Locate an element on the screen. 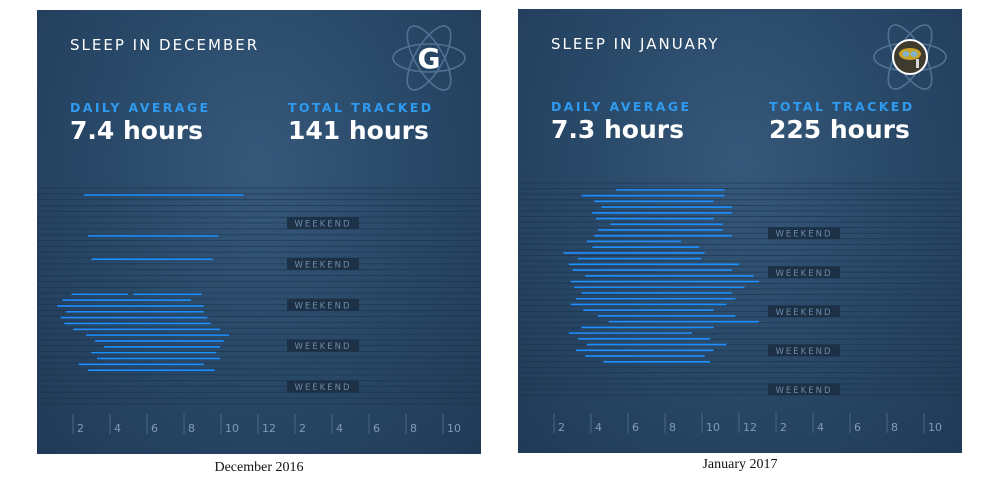 The height and width of the screenshot is (488, 1000). caption-december: December 2016 is located at coordinates (259, 468).